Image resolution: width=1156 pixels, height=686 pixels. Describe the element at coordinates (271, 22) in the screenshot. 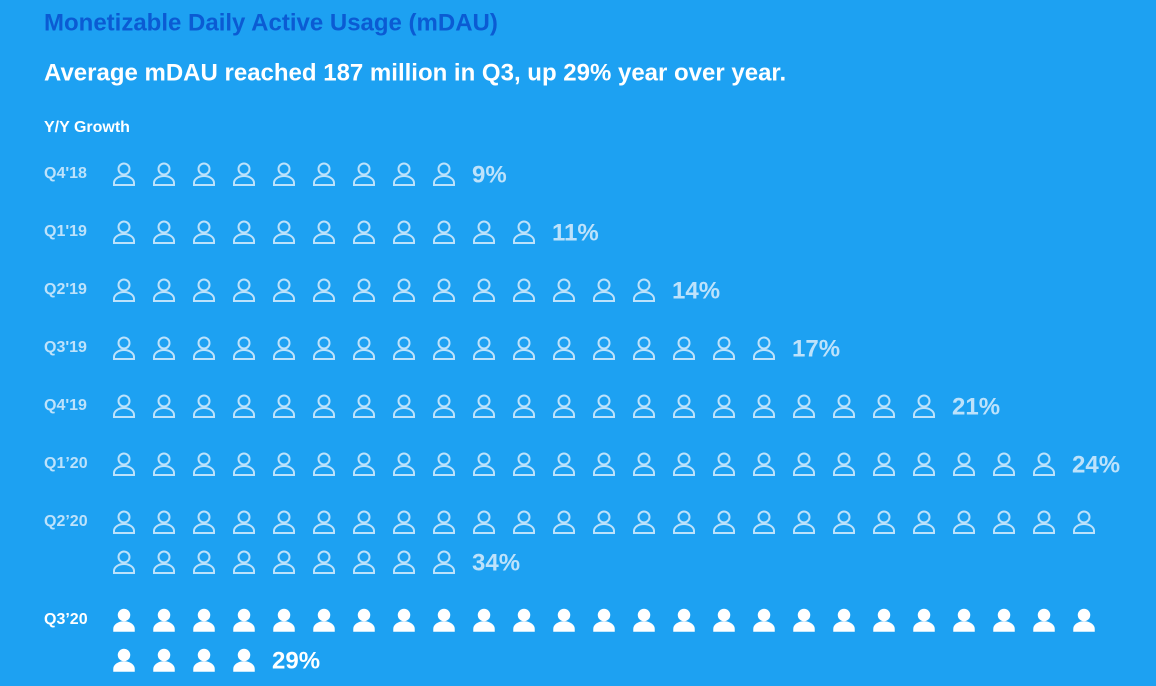

I see `chart-title: Monetizable Daily Active Usage (mDAU)` at that location.